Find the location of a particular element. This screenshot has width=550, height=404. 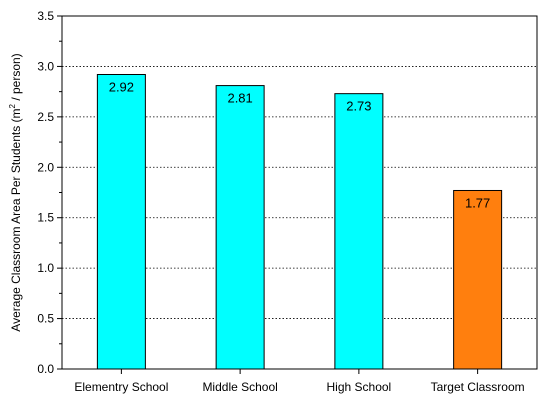

y-axis-title-main: Average Classroom Area Per Students (m is located at coordinates (16, 219).